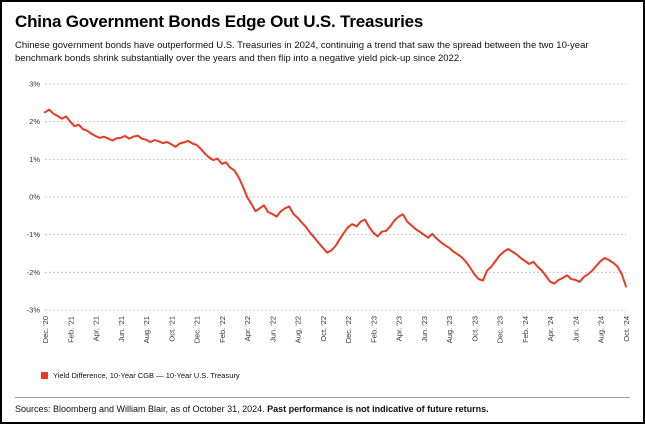  I want to click on x-tick-label: Jun. '21, so click(121, 329).